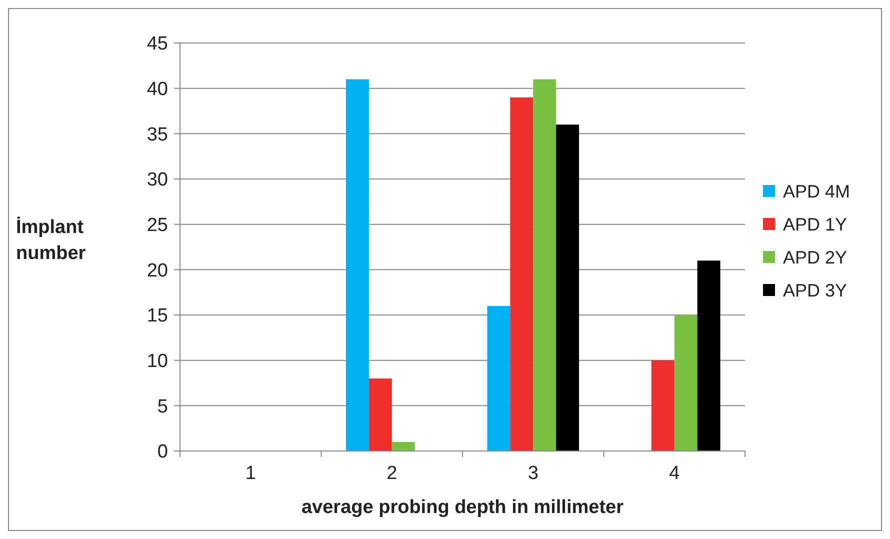 The image size is (890, 539). I want to click on y-tick-label: 5, so click(162, 407).